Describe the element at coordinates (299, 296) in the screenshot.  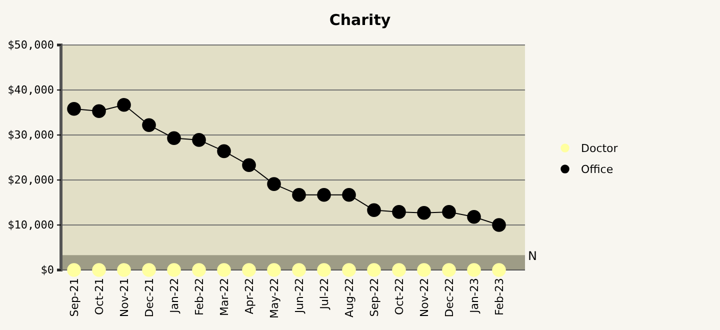
I see `x-tick-label: Jun-22` at that location.